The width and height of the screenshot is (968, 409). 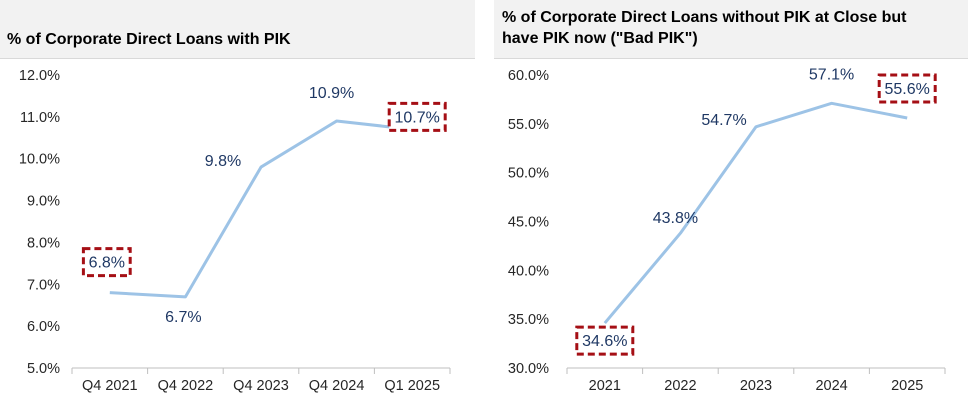 I want to click on data-label: 34.6%, so click(x=604, y=341).